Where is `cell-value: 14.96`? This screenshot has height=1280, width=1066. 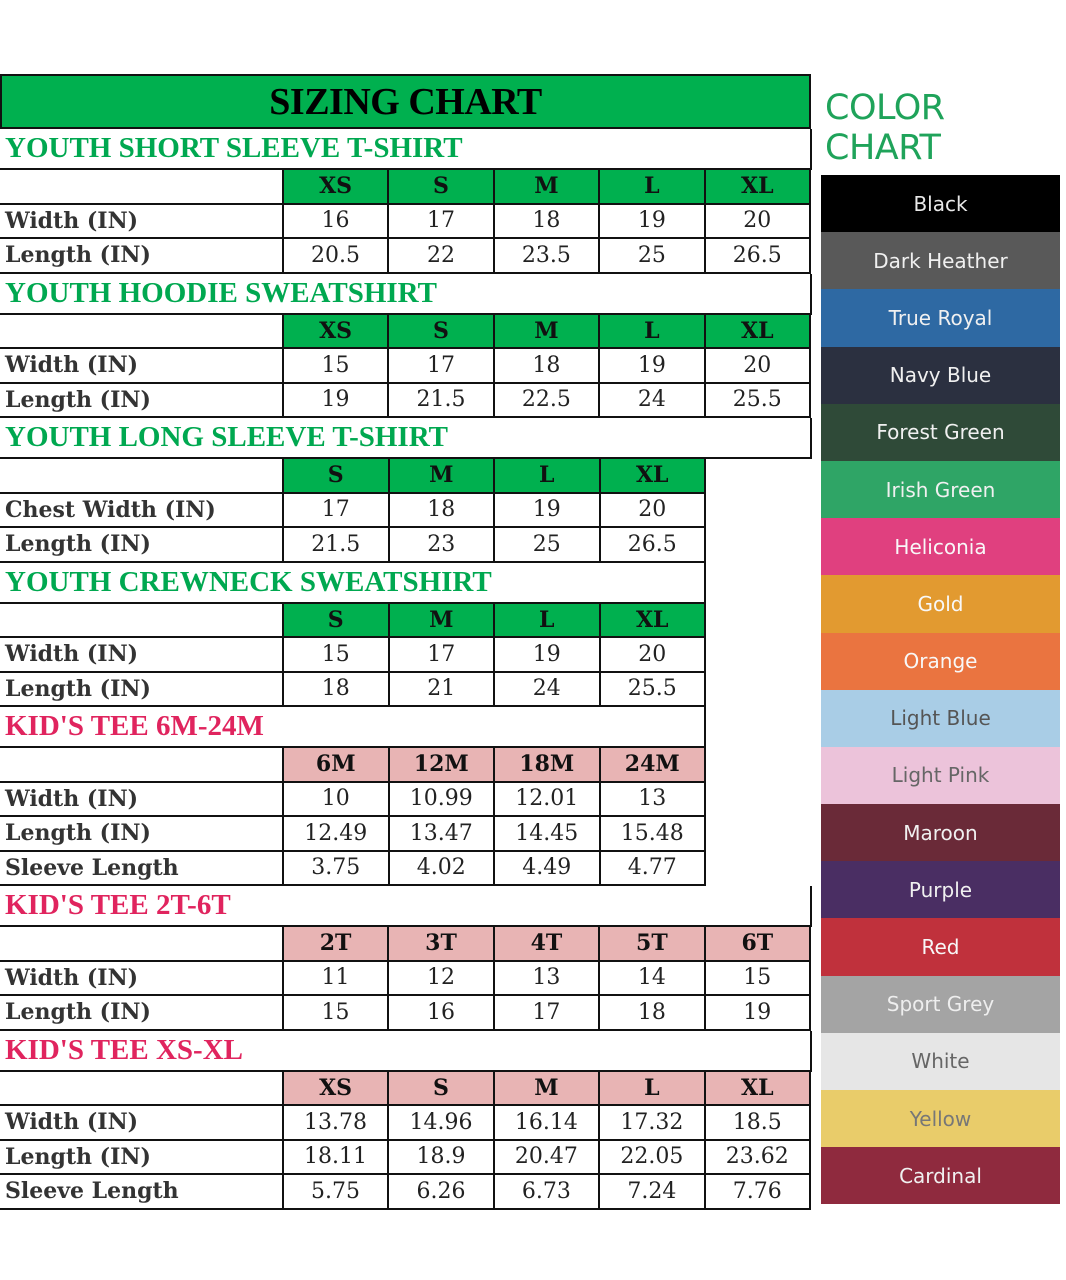
cell-value: 14.96 is located at coordinates (442, 1123).